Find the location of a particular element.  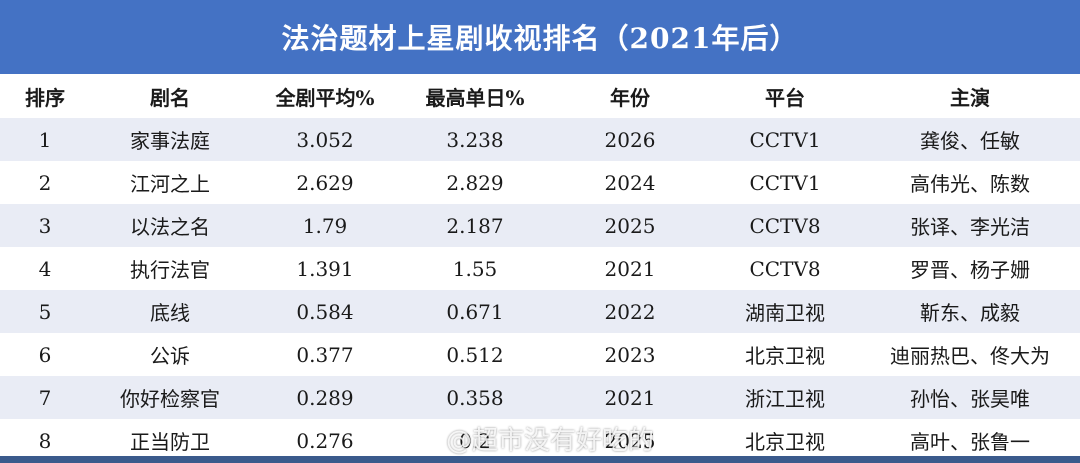

cell-avg: 0.276 is located at coordinates (325, 440).